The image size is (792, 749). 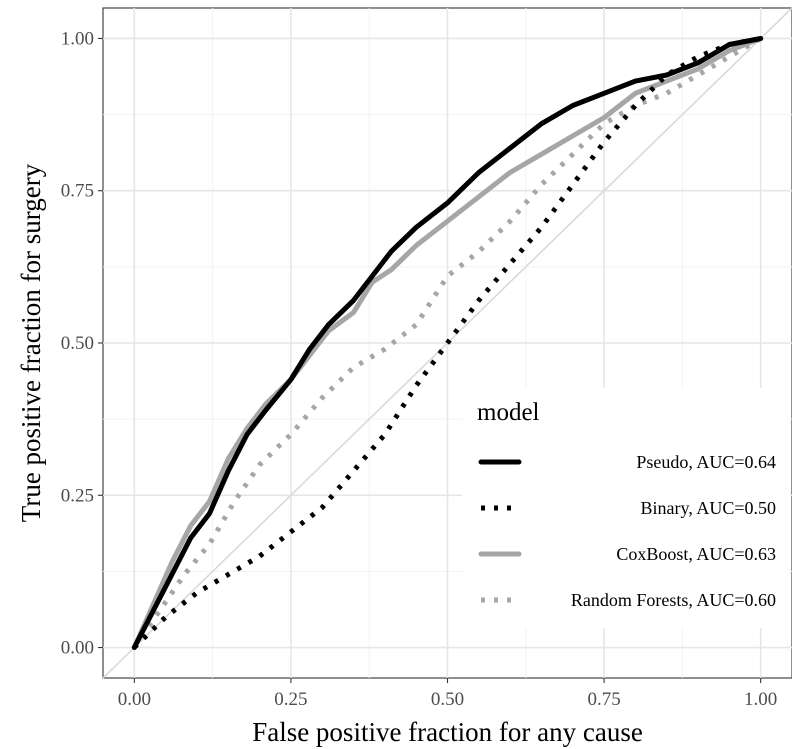 What do you see at coordinates (77, 648) in the screenshot?
I see `y-tick-label: 0.00` at bounding box center [77, 648].